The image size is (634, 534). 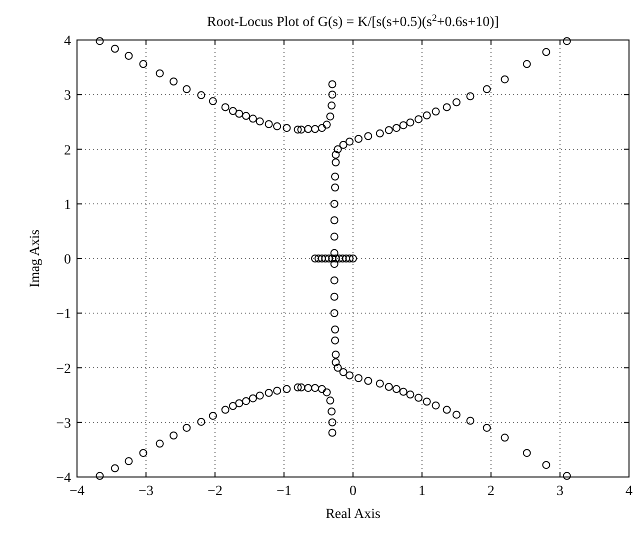 I want to click on y-tick-label: 2, so click(x=67, y=150).